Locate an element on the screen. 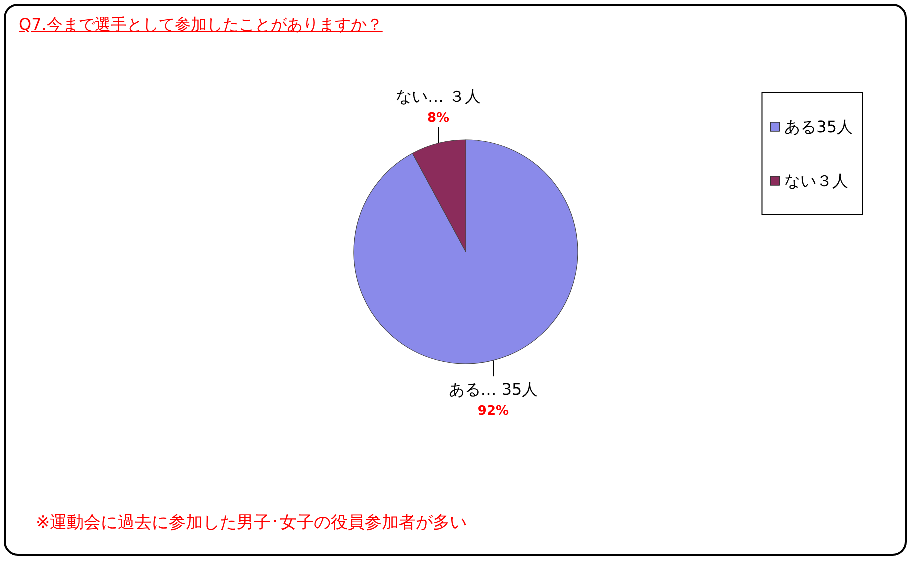 The width and height of the screenshot is (915, 564). data-label: ある… 35人 92% is located at coordinates (493, 400).